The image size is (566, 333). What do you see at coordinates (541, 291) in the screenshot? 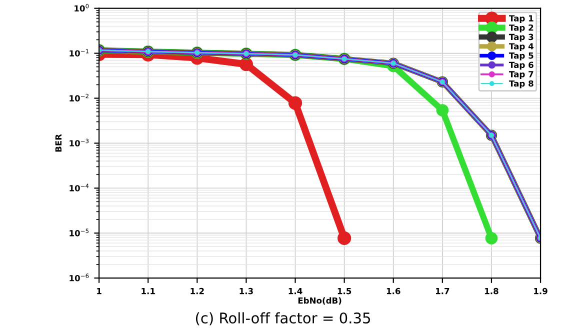
I see `x-tick-label: 1.9` at bounding box center [541, 291].